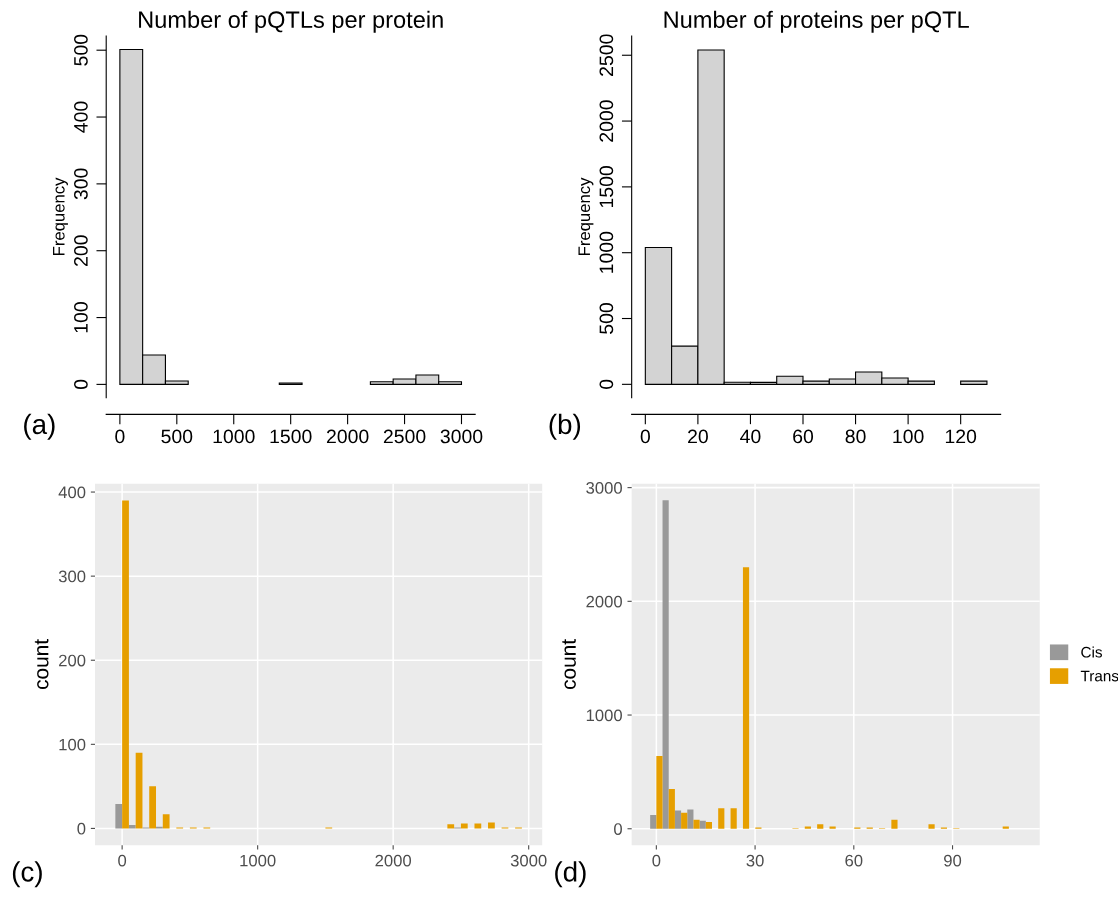 This screenshot has width=1118, height=904. I want to click on y-tick-label: 3000, so click(604, 488).